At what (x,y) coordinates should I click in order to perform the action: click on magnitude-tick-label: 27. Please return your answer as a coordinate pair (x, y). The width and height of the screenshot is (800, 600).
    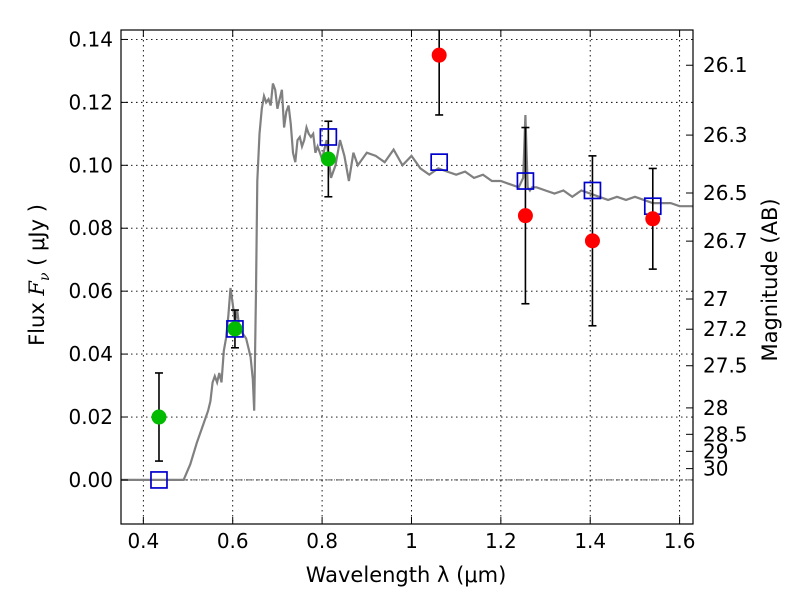
    Looking at the image, I should click on (715, 299).